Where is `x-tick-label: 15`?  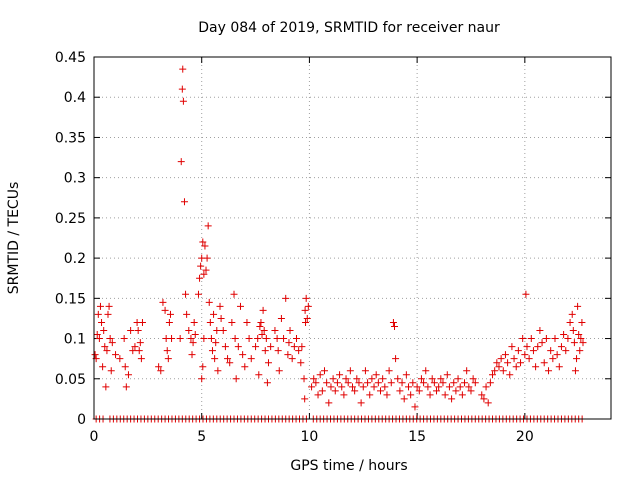
x-tick-label: 15 is located at coordinates (417, 437).